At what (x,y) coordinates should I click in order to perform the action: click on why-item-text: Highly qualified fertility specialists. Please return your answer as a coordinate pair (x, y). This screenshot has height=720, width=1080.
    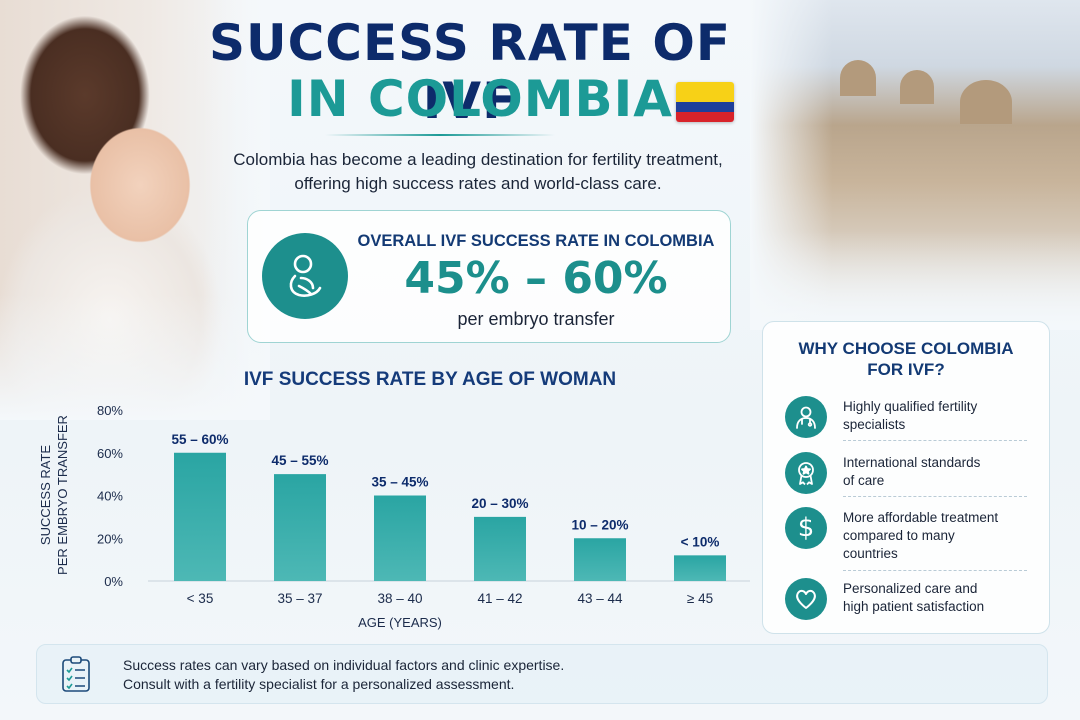
    Looking at the image, I should click on (938, 416).